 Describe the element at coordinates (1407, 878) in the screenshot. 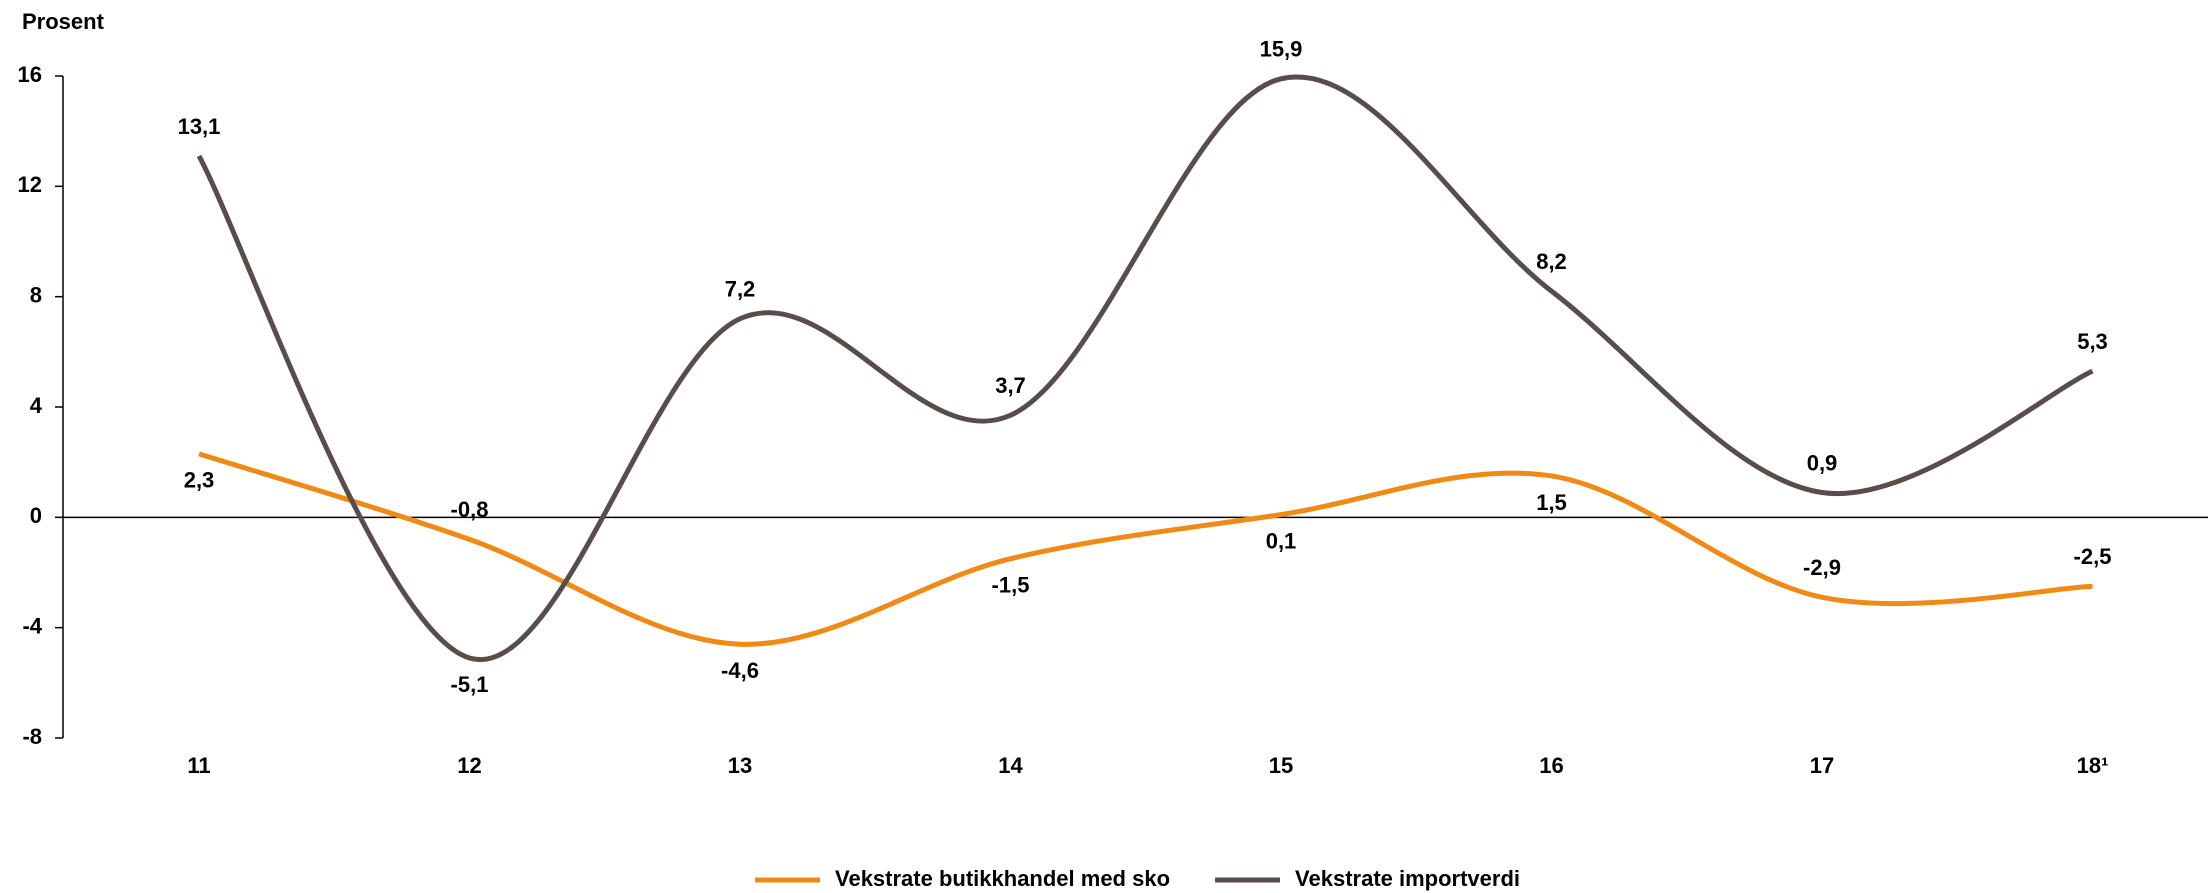

I see `legend-label: Vekstrate importverdi` at that location.